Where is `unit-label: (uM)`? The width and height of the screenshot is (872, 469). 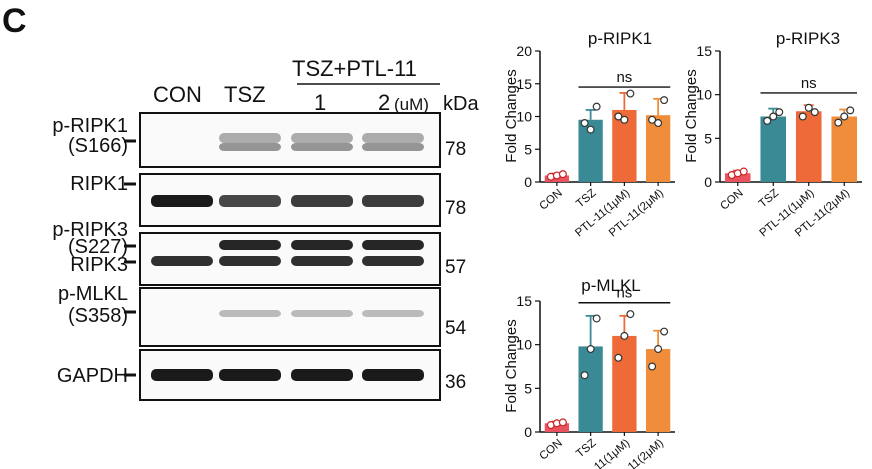 unit-label: (uM) is located at coordinates (411, 104).